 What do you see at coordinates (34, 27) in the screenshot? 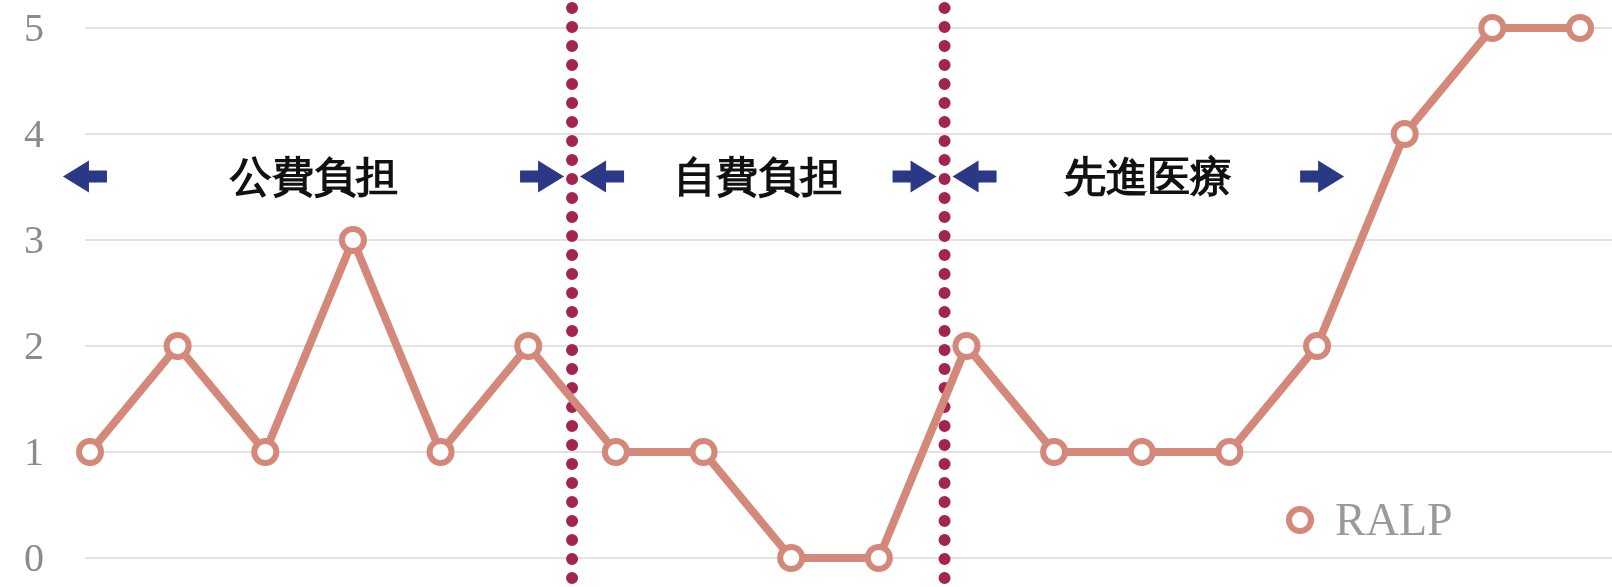
I see `y-tick-label: 5` at bounding box center [34, 27].